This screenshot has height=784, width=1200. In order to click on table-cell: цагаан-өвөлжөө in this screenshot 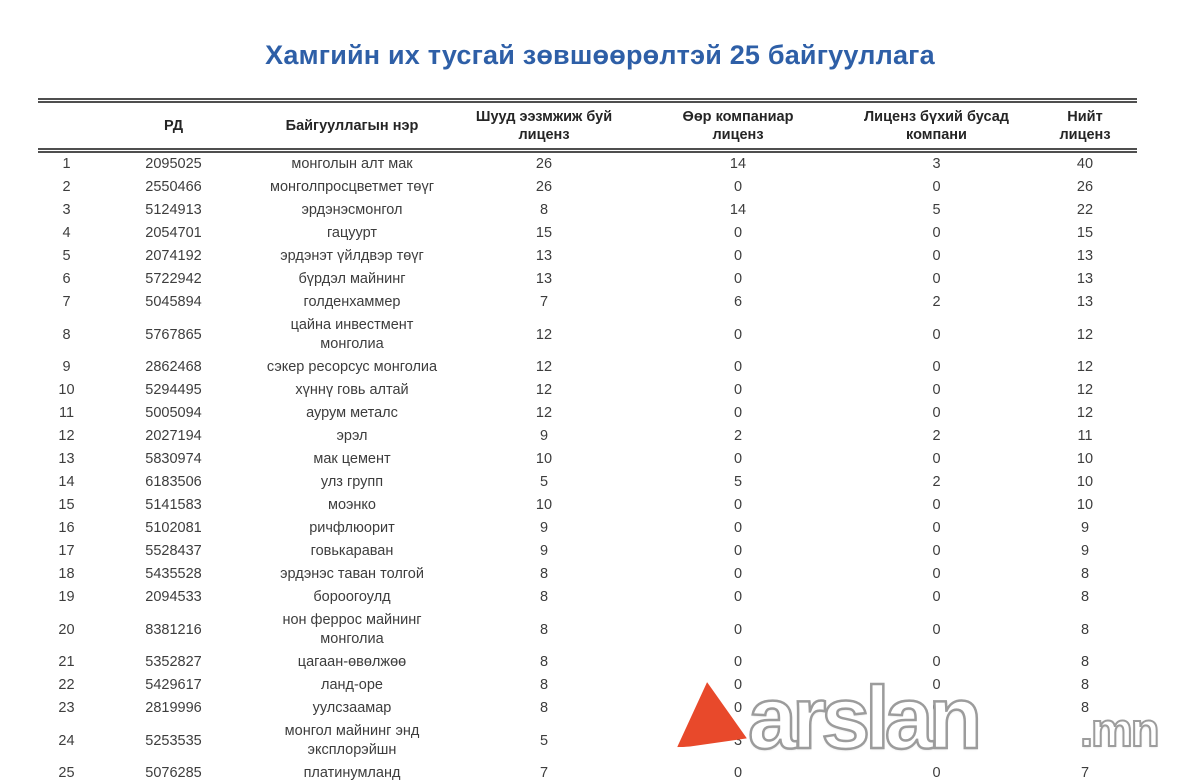, I will do `click(352, 662)`.